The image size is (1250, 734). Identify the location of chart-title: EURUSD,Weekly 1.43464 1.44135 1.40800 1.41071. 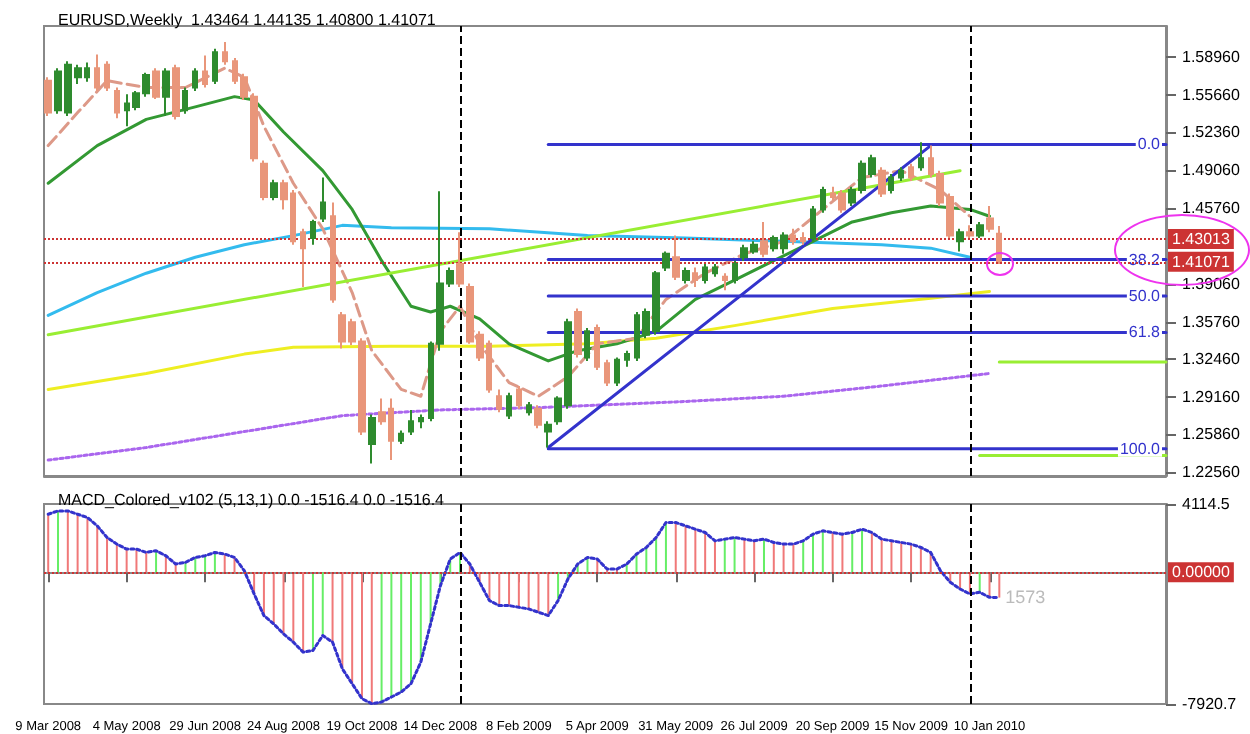
(247, 20).